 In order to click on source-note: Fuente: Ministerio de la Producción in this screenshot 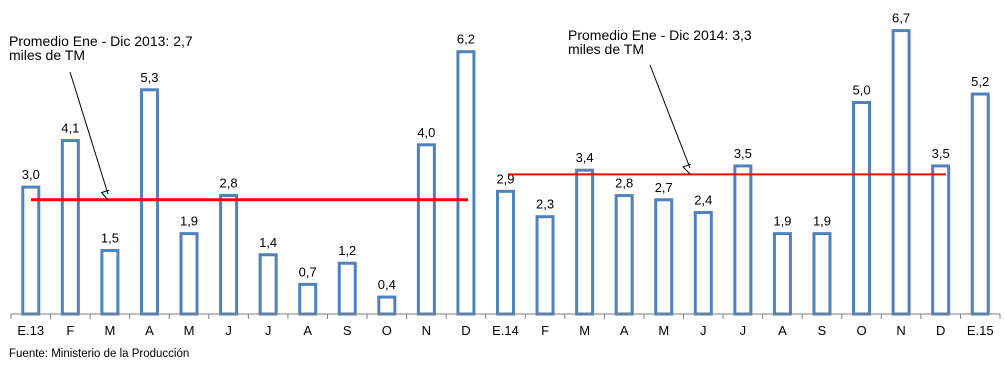, I will do `click(99, 354)`.